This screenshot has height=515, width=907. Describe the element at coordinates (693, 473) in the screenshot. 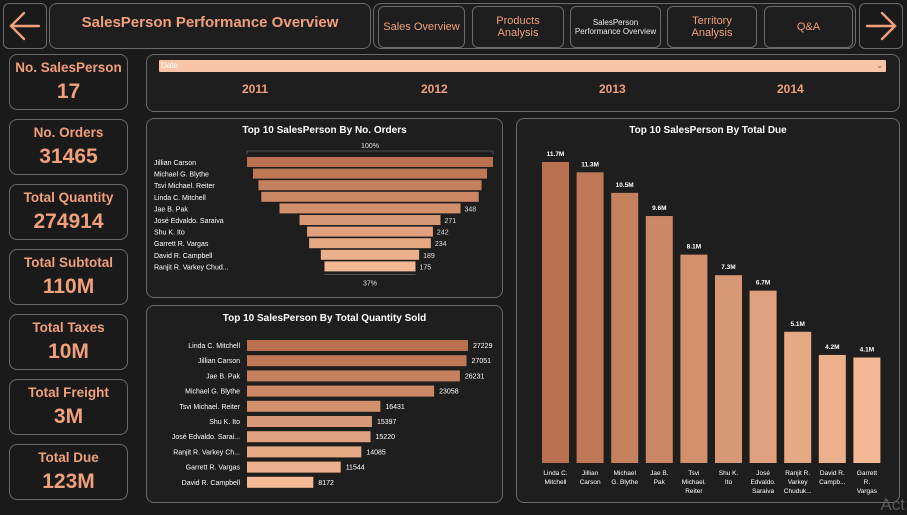

I see `total-due-category-label: Tsvi` at that location.